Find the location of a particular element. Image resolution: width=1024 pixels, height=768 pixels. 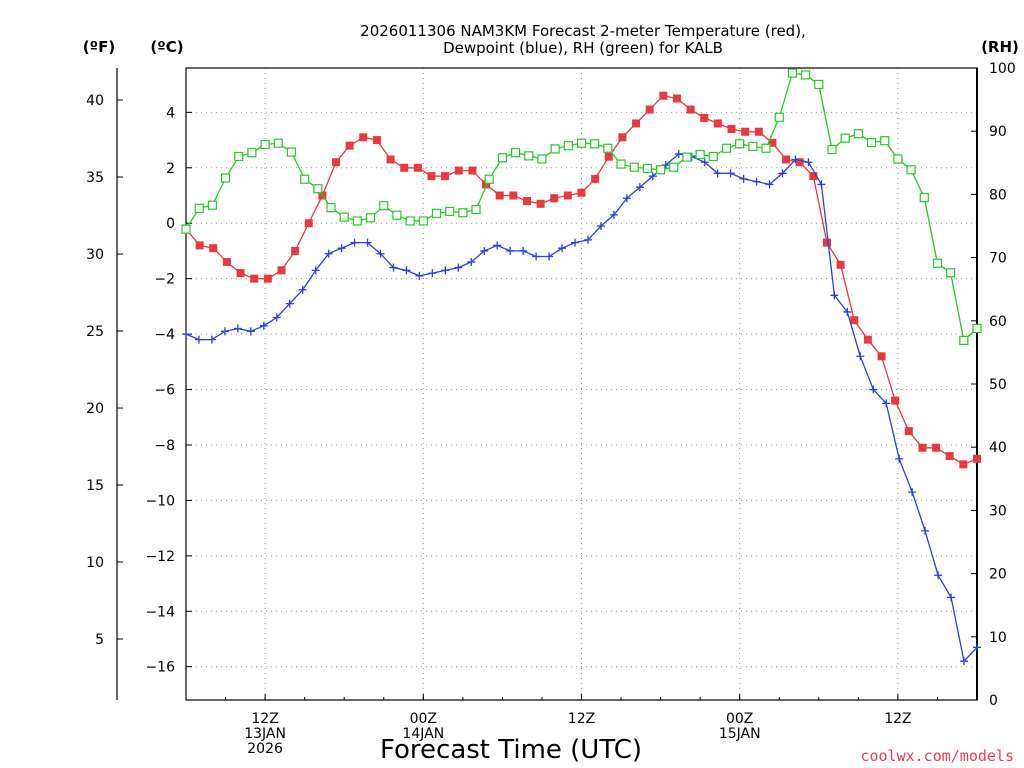

celsius-tick-label: 0 is located at coordinates (170, 224).